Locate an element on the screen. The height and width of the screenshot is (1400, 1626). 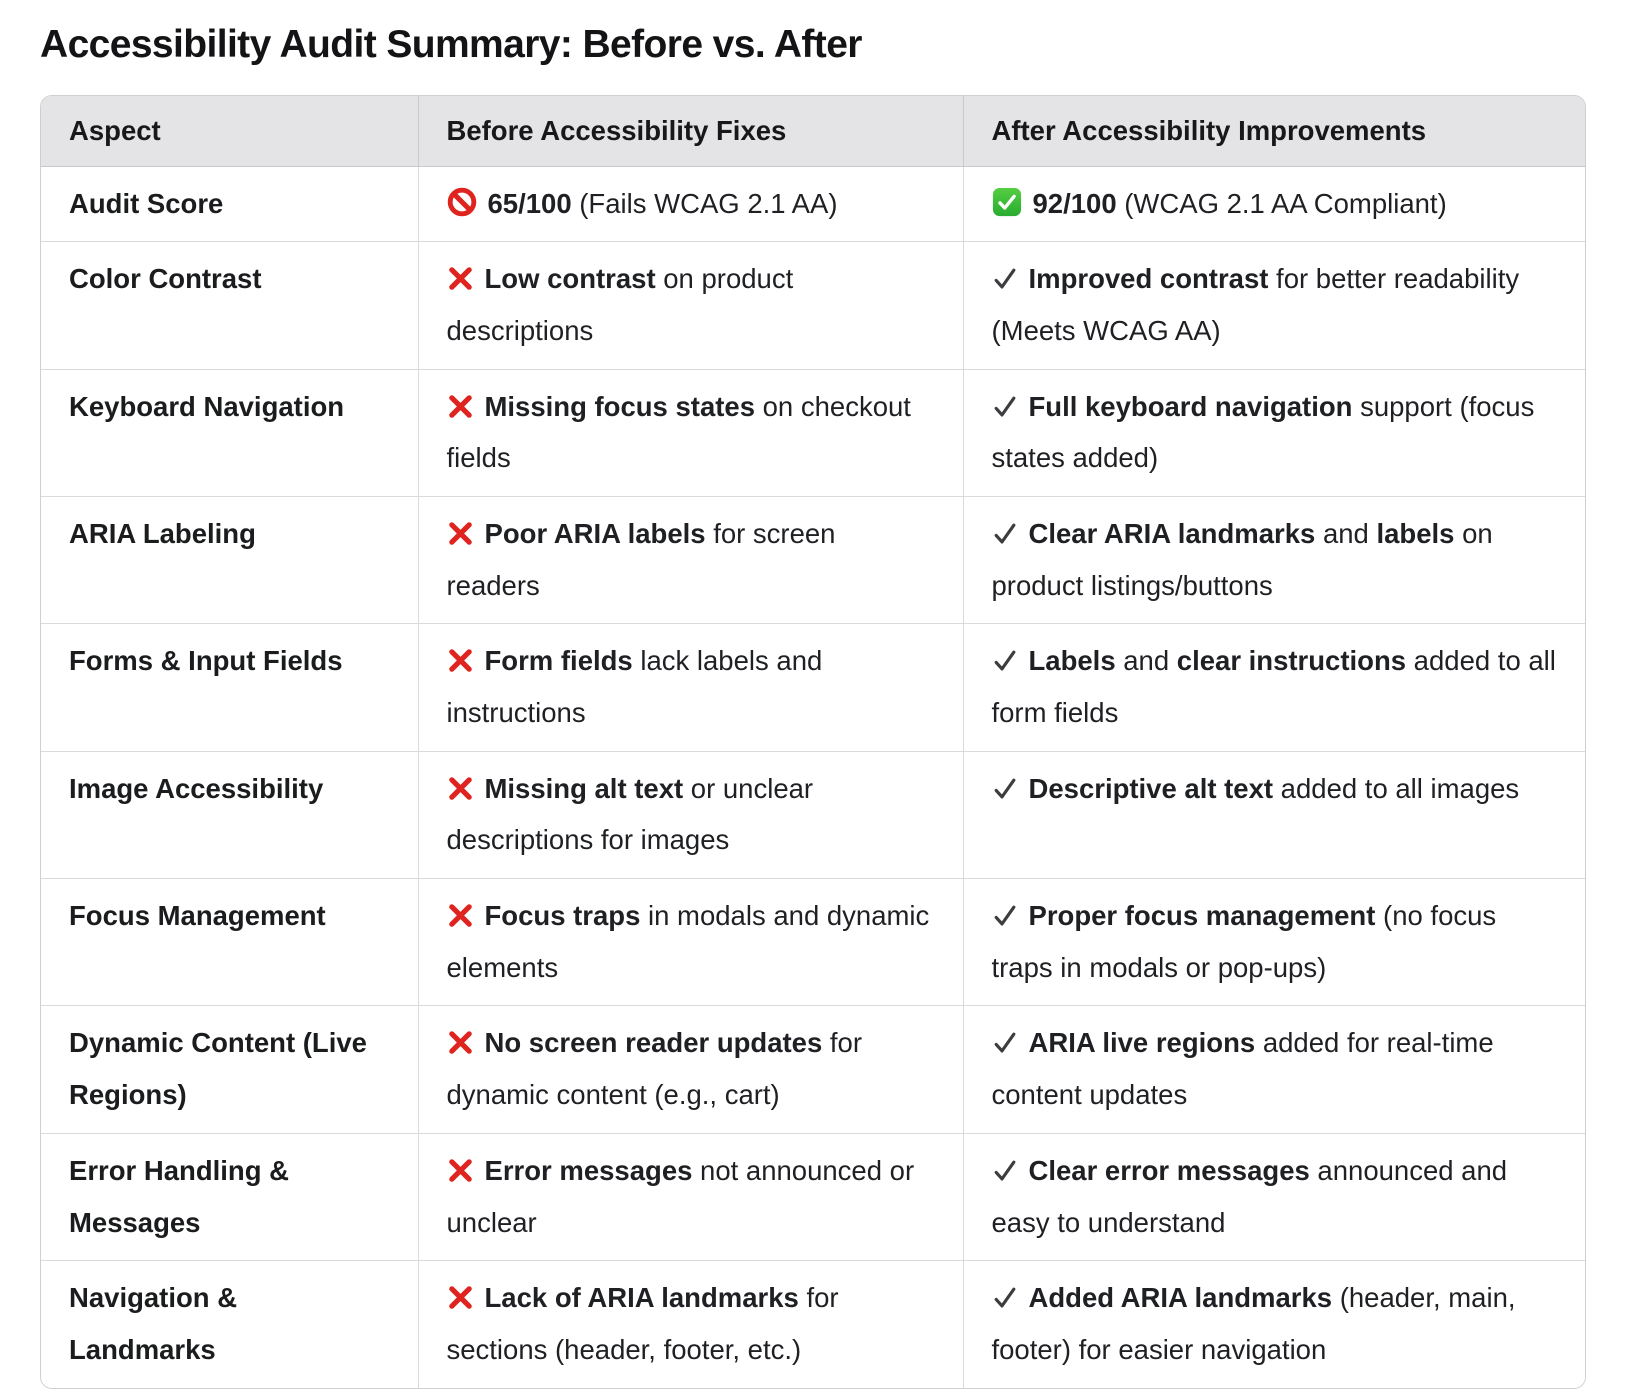
text-segment: added for real-time content updates is located at coordinates (1242, 1069).